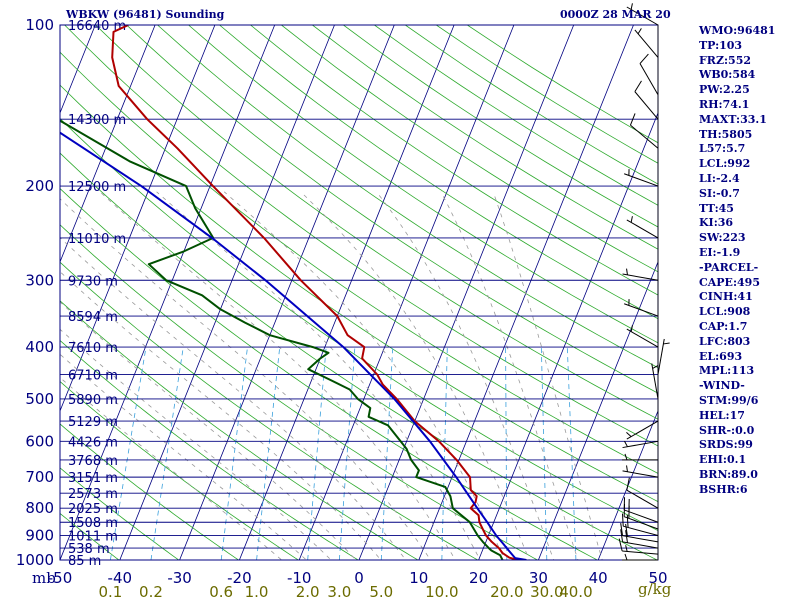 Image resolution: width=800 pixels, height=600 pixels. I want to click on index-item: LFC:803, so click(725, 341).